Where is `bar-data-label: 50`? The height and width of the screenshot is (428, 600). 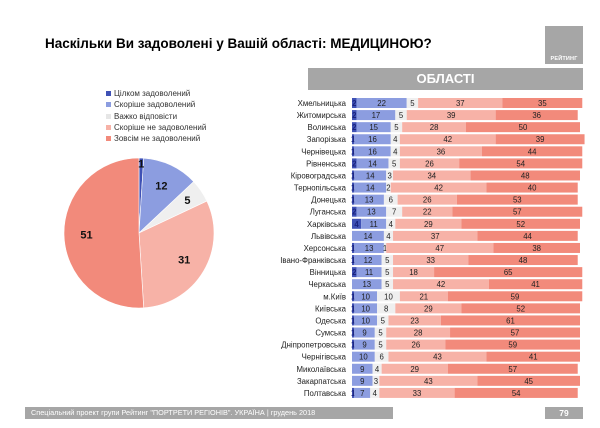 bar-data-label: 50 is located at coordinates (523, 127).